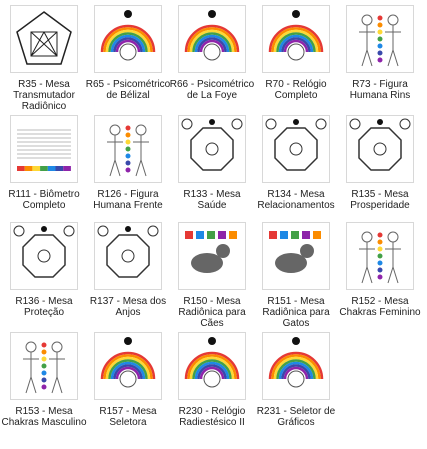  What do you see at coordinates (128, 200) in the screenshot?
I see `caption: R126 - Figura Humana Frente` at bounding box center [128, 200].